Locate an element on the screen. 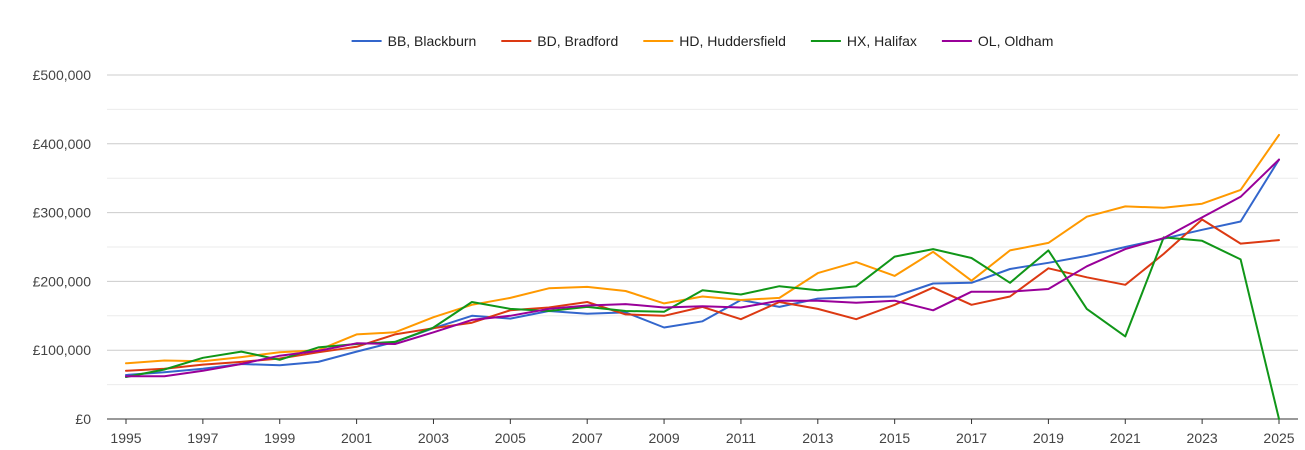  x-tick-label: 2021 is located at coordinates (1125, 438).